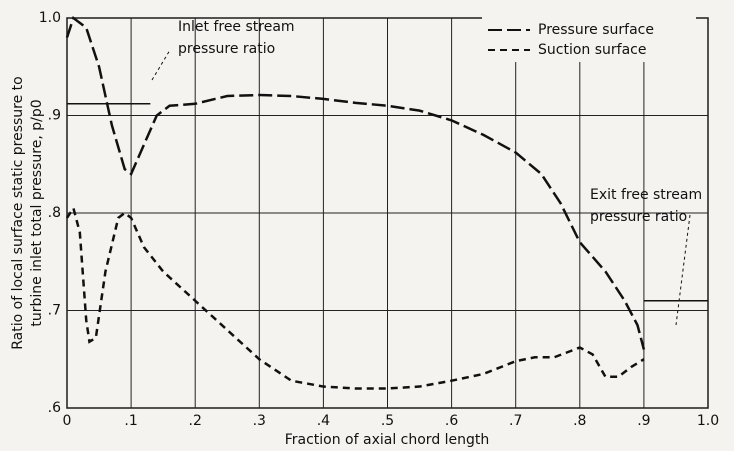 The height and width of the screenshot is (451, 734). What do you see at coordinates (54, 213) in the screenshot?
I see `y-tick-label: .8` at bounding box center [54, 213].